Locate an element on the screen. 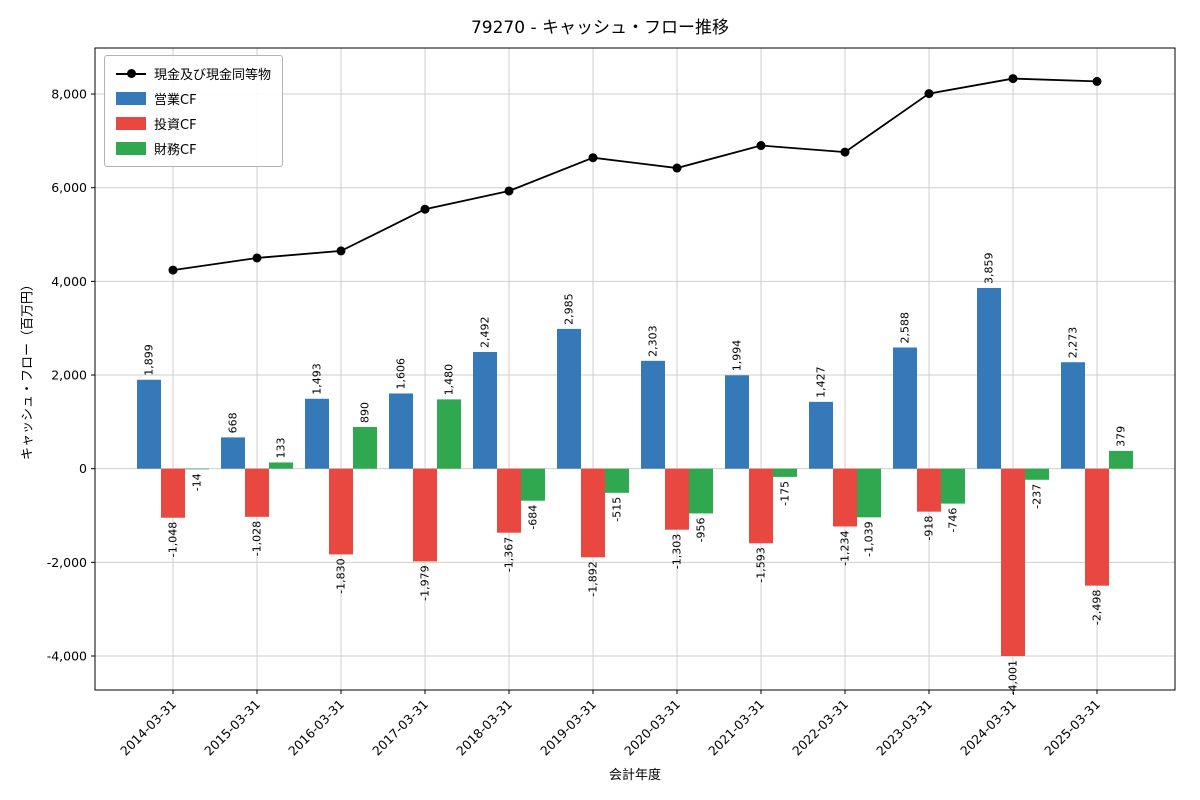  bar-value-label: 668 is located at coordinates (233, 422).